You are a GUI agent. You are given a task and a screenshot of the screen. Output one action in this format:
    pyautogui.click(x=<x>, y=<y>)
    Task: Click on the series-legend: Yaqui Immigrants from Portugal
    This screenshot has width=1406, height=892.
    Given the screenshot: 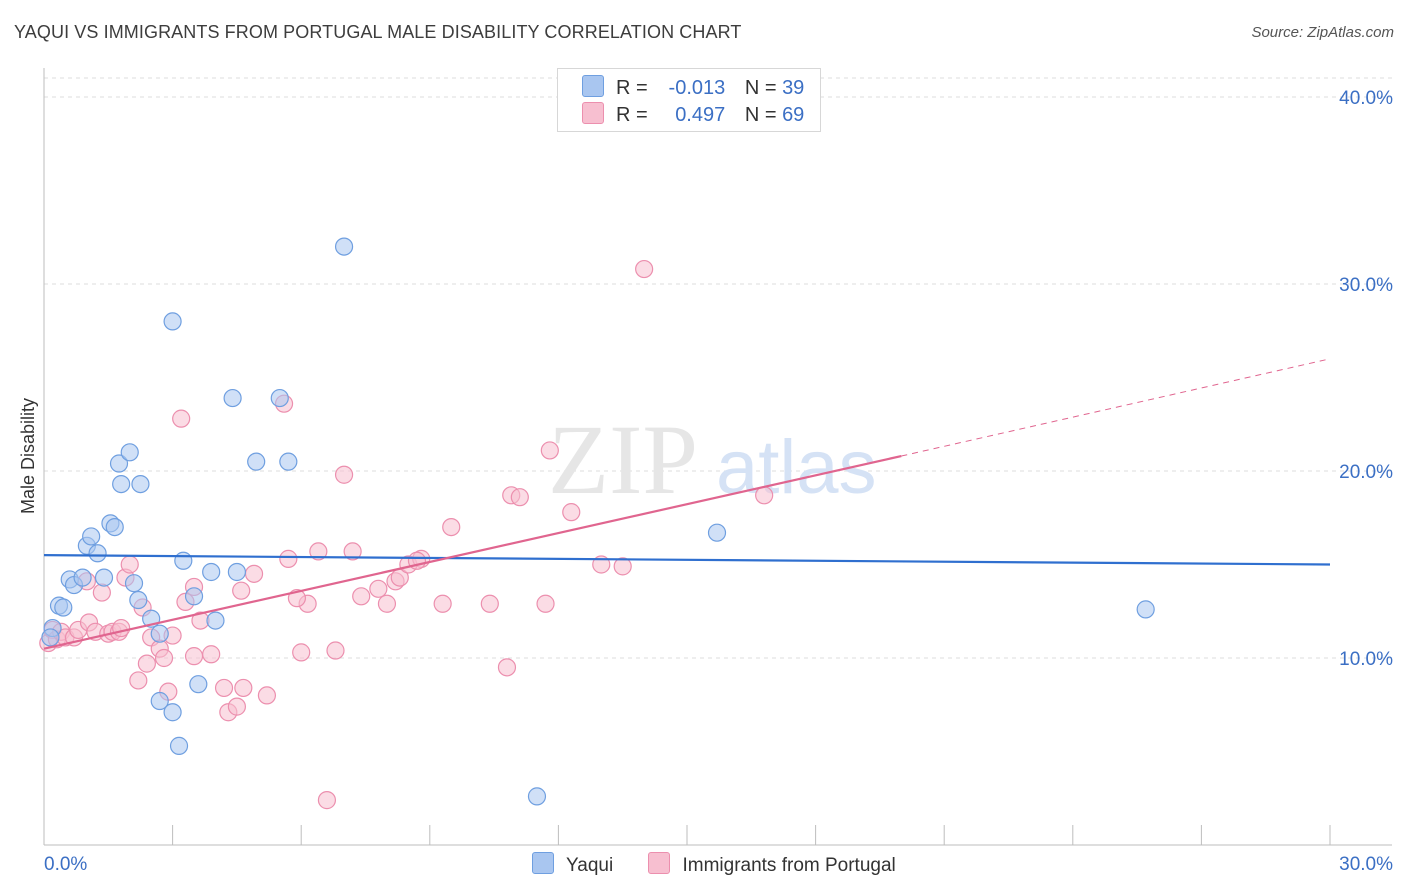 What is the action you would take?
    pyautogui.click(x=729, y=864)
    